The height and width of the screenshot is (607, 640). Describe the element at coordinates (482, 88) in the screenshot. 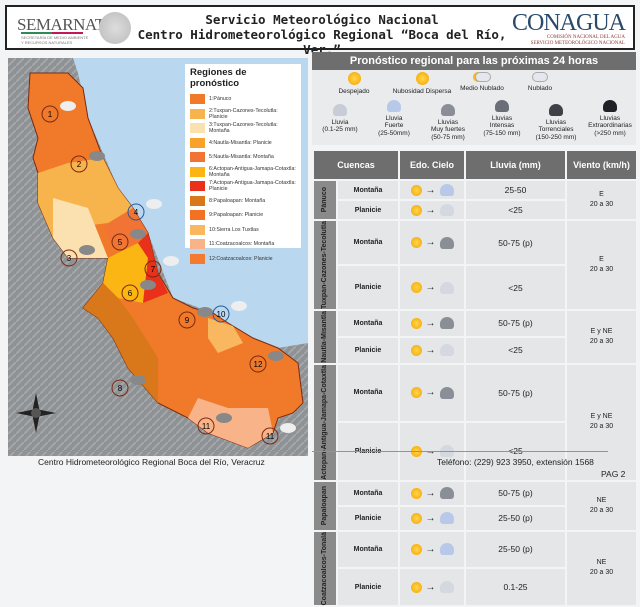

I see `sky-key-label: Medio Nublado` at that location.